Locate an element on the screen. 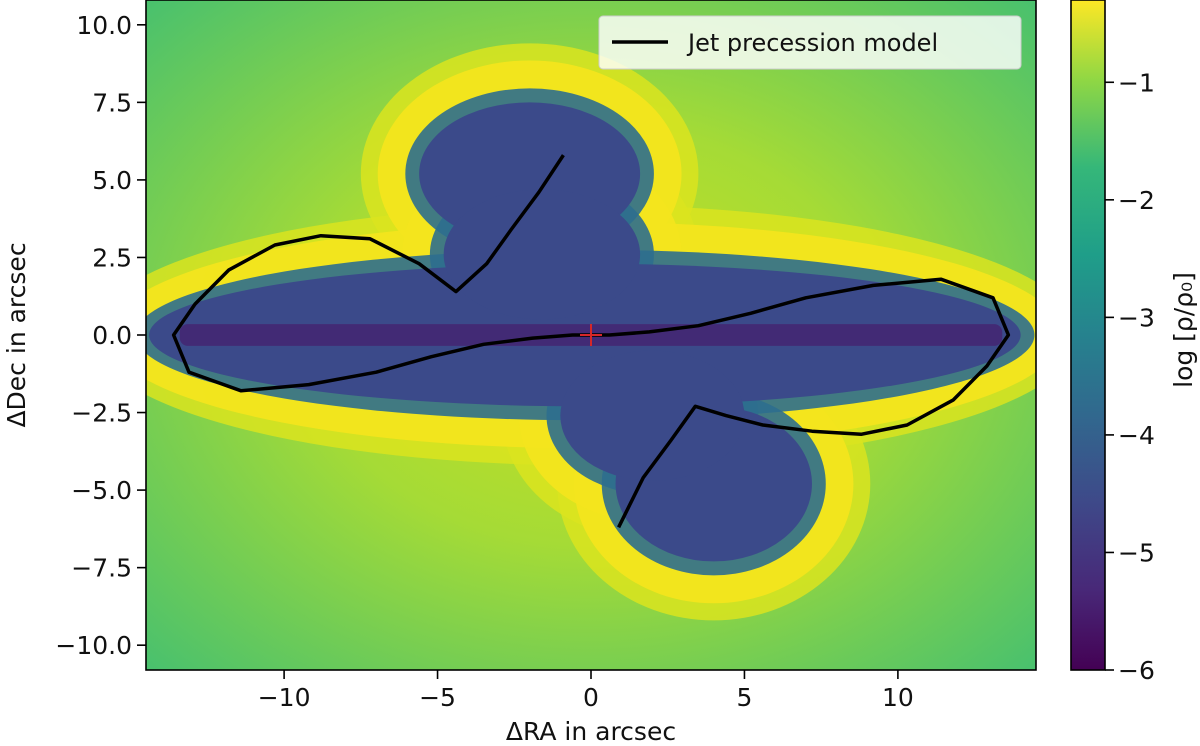  x-axis: −10 −5 0 5 10 is located at coordinates (586, 691).